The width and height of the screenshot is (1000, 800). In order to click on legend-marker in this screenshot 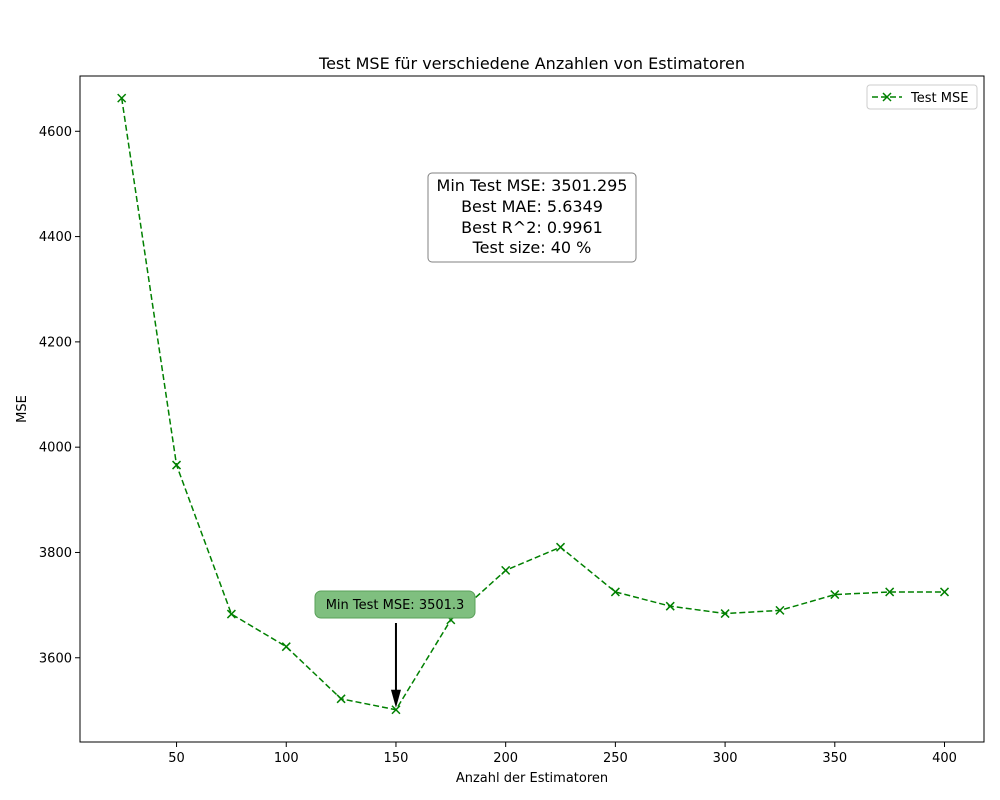, I will do `click(887, 97)`.